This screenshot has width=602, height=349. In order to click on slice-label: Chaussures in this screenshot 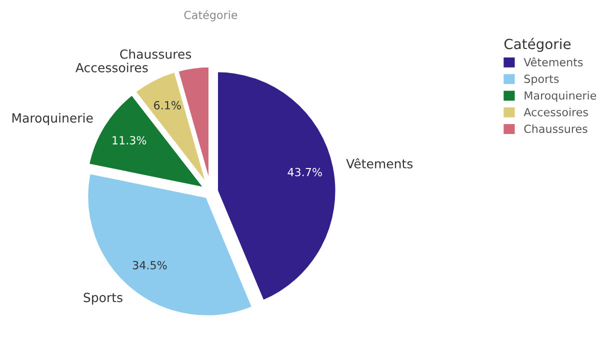, I will do `click(156, 54)`.